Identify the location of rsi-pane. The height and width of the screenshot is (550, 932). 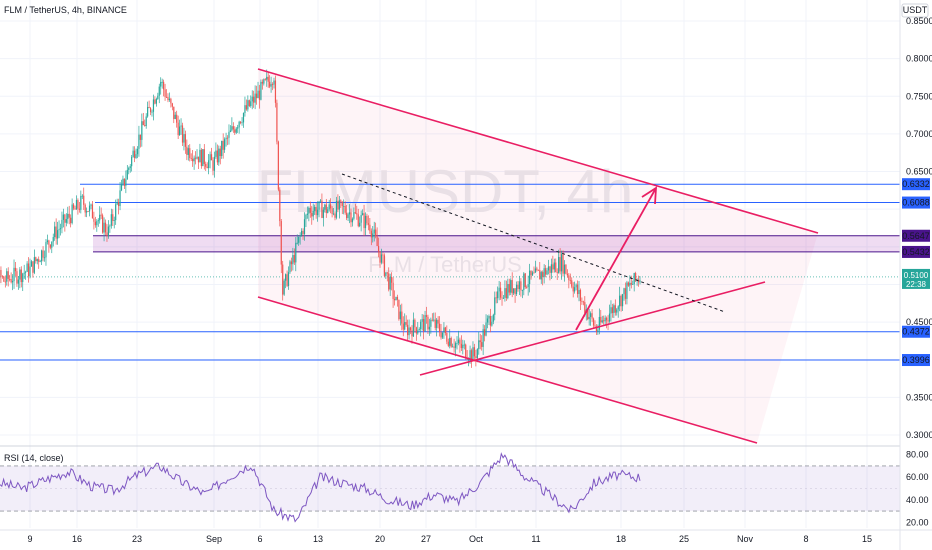
(450, 487).